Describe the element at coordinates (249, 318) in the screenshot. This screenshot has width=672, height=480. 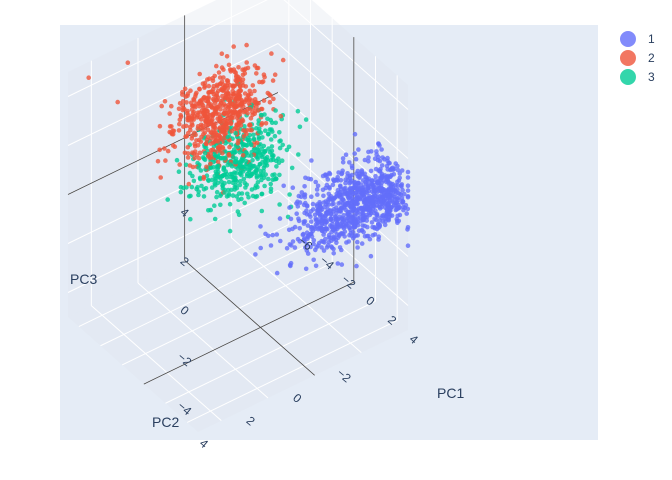
I see `zero-line-y` at that location.